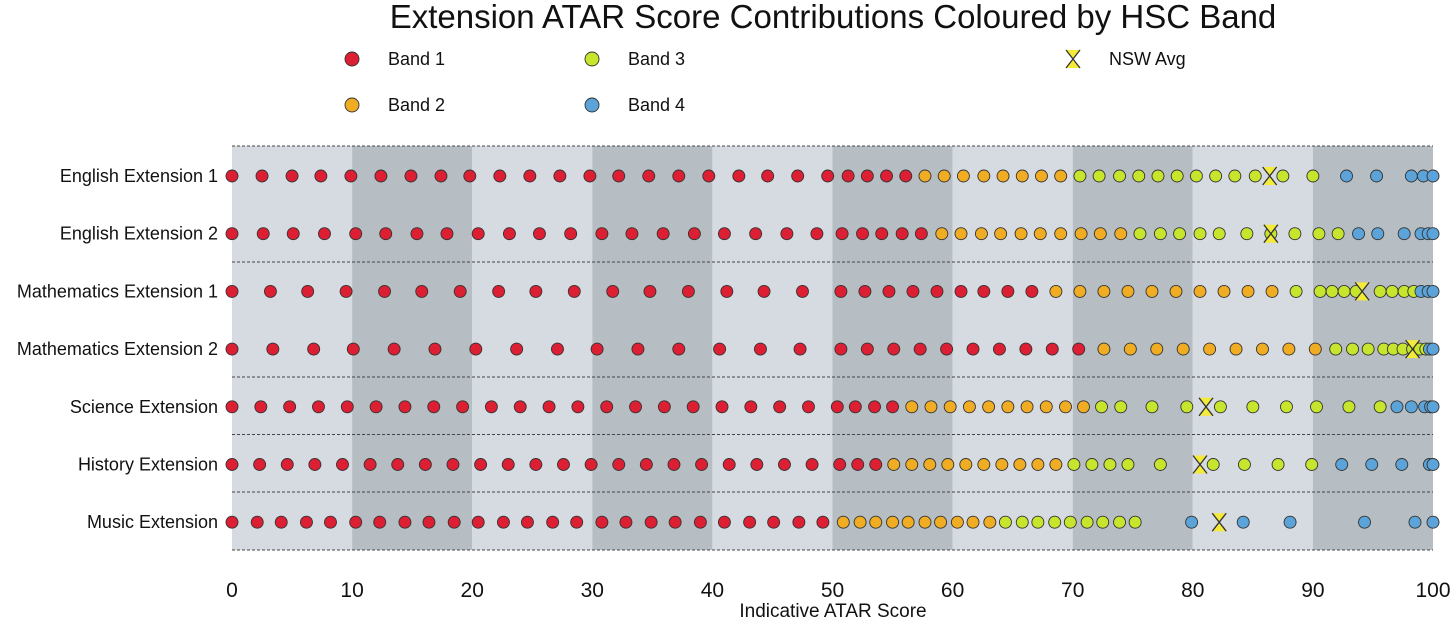 This screenshot has height=625, width=1456. What do you see at coordinates (832, 291) in the screenshot?
I see `subject-row` at bounding box center [832, 291].